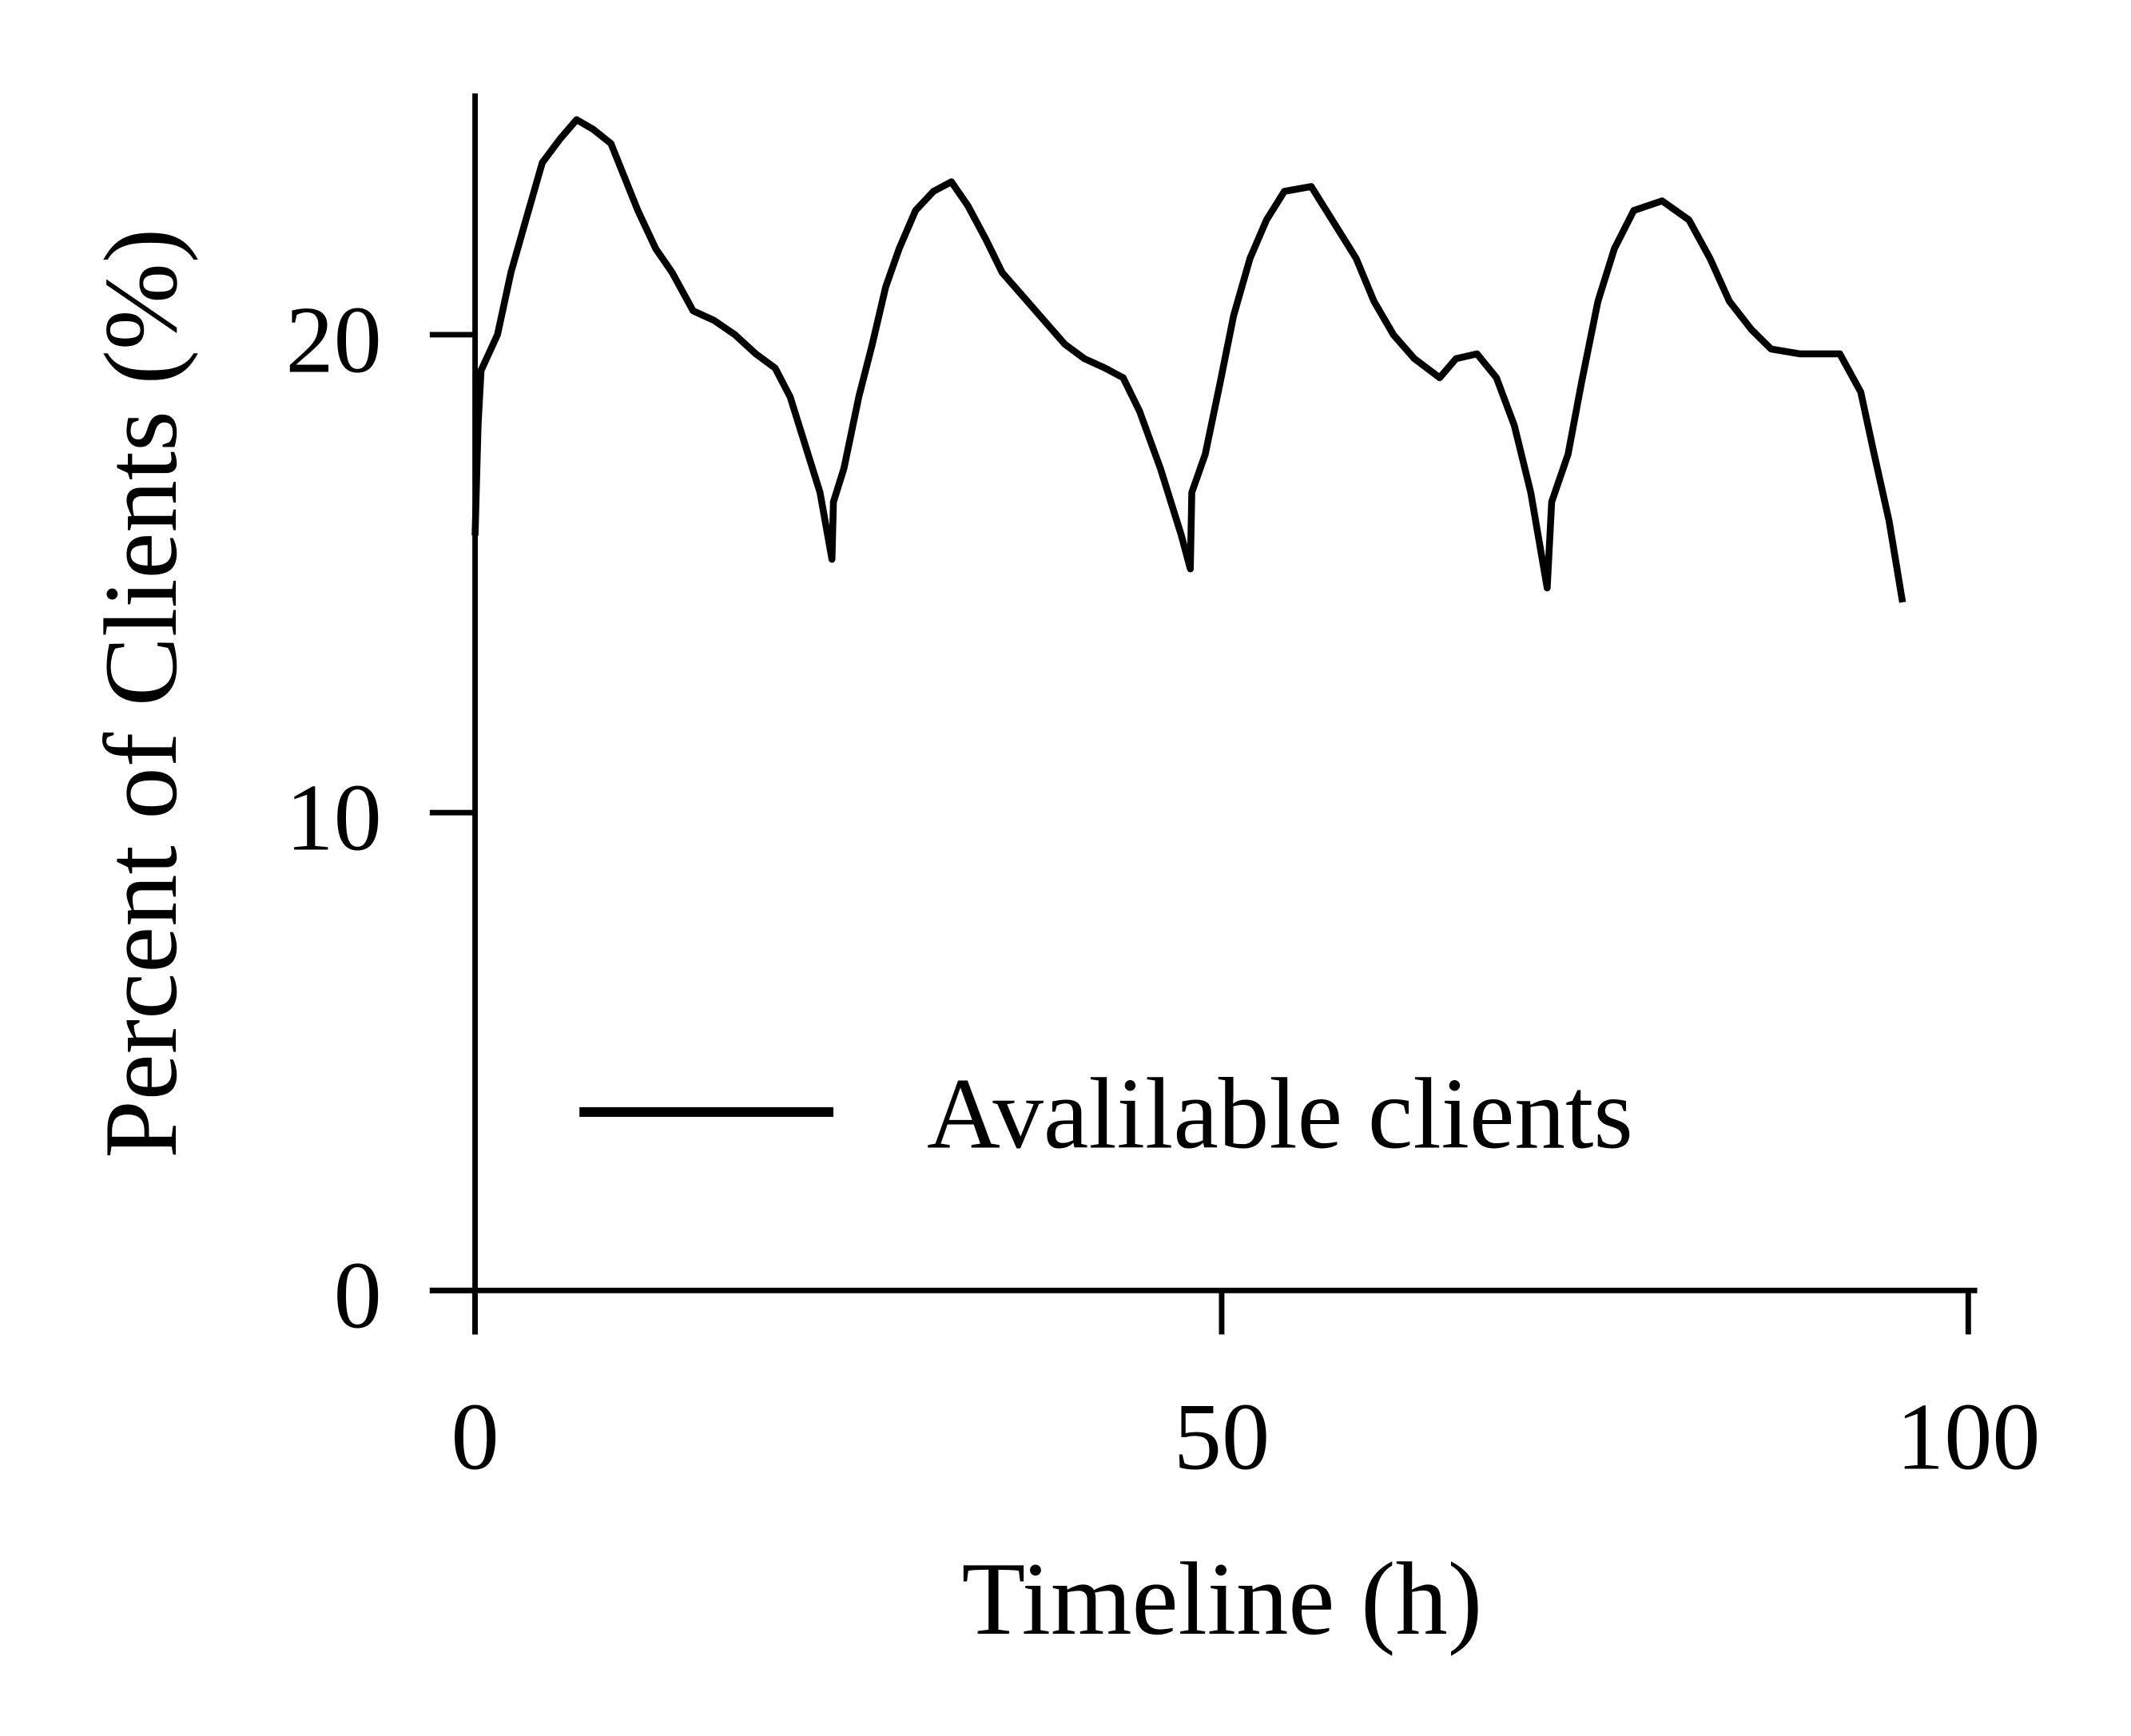  What do you see at coordinates (333, 818) in the screenshot?
I see `y-tick-label: 10` at bounding box center [333, 818].